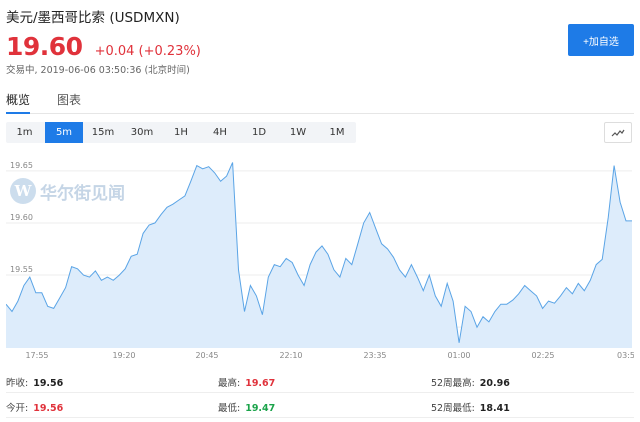 This screenshot has width=640, height=422. Describe the element at coordinates (625, 355) in the screenshot. I see `x-tick-label: 03:5` at that location.